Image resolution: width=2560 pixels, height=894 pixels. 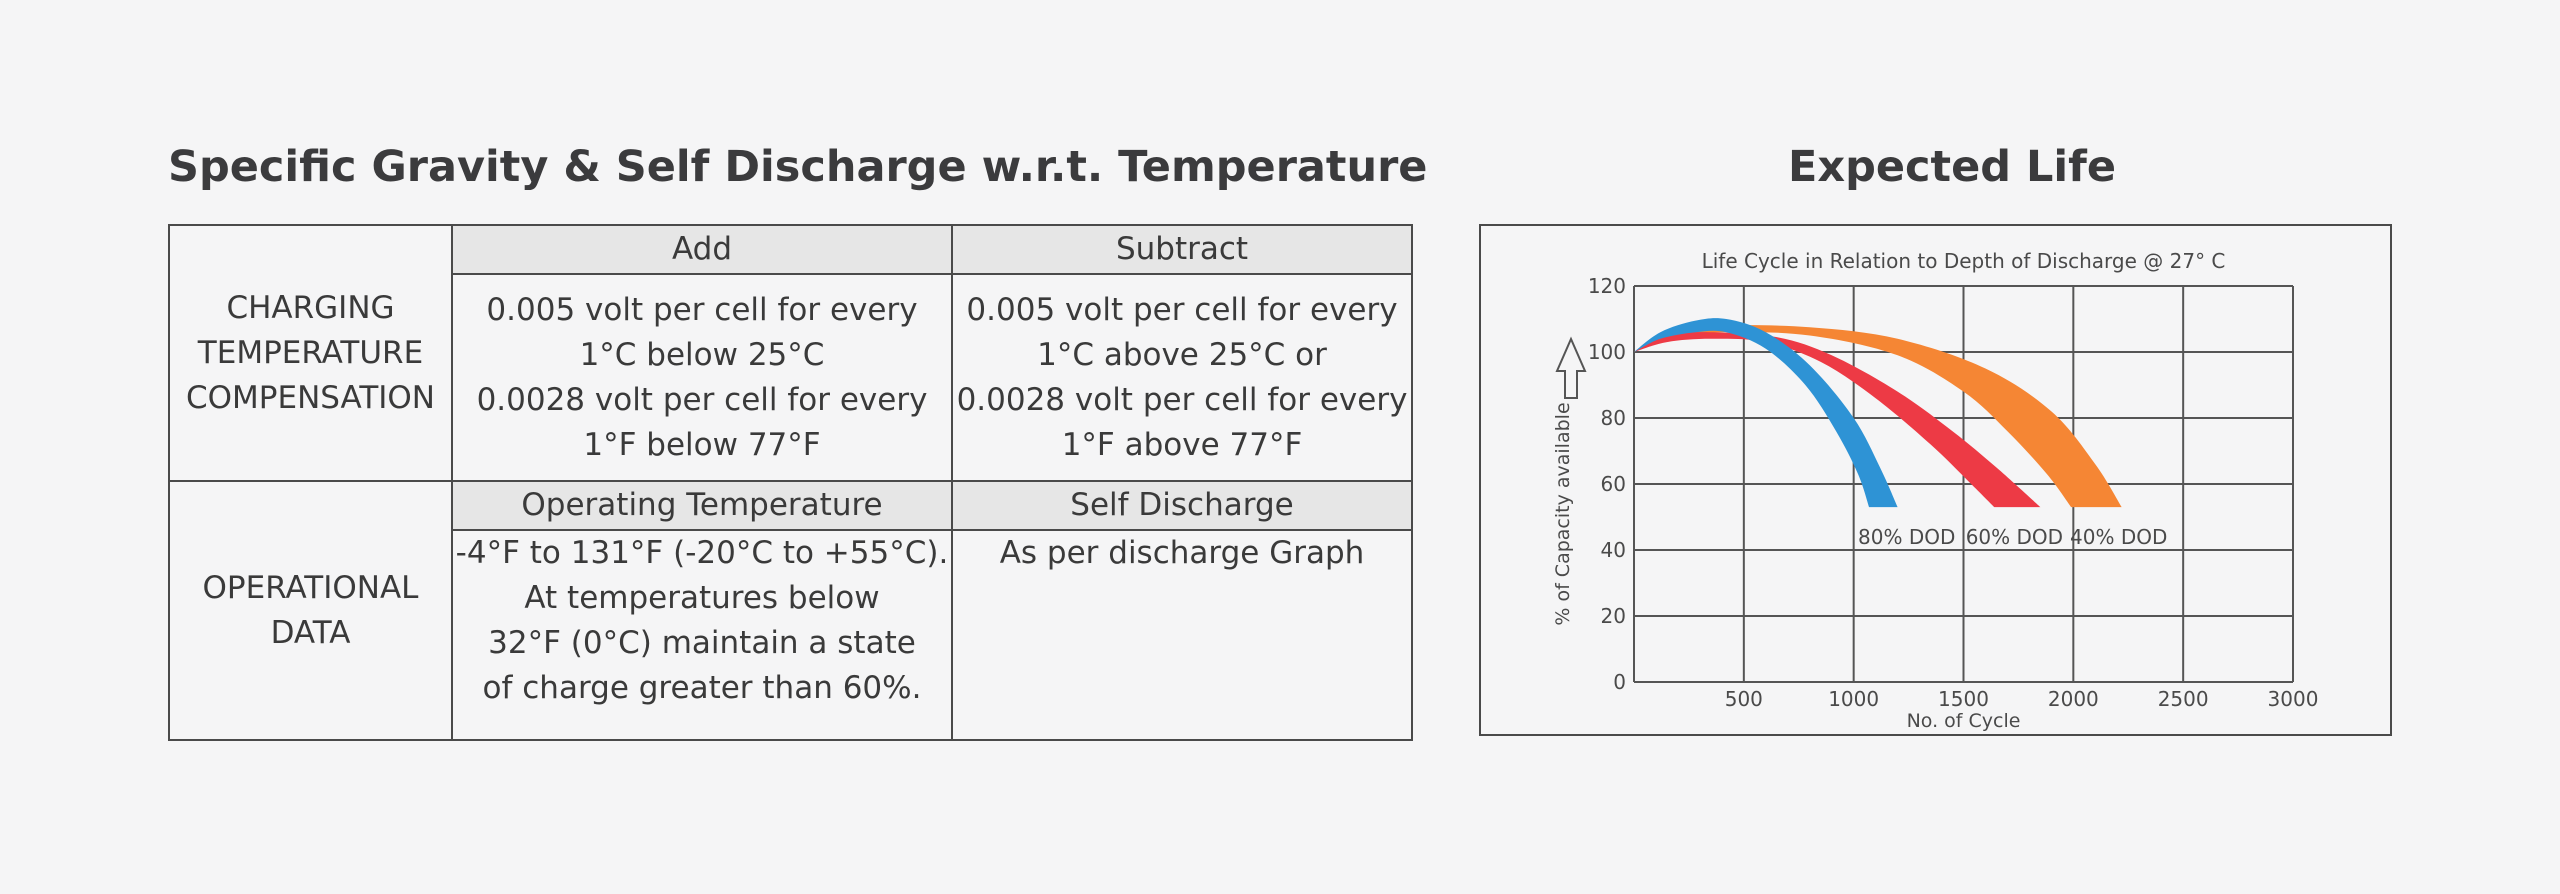 What do you see at coordinates (310, 397) in the screenshot?
I see `charging-label-line: COMPENSATION` at bounding box center [310, 397].